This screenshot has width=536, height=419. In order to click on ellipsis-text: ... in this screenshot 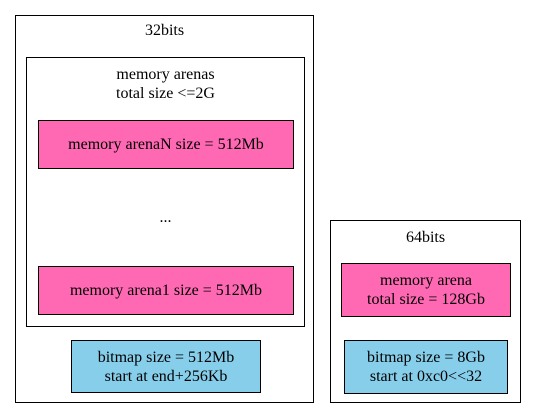, I will do `click(165, 217)`.